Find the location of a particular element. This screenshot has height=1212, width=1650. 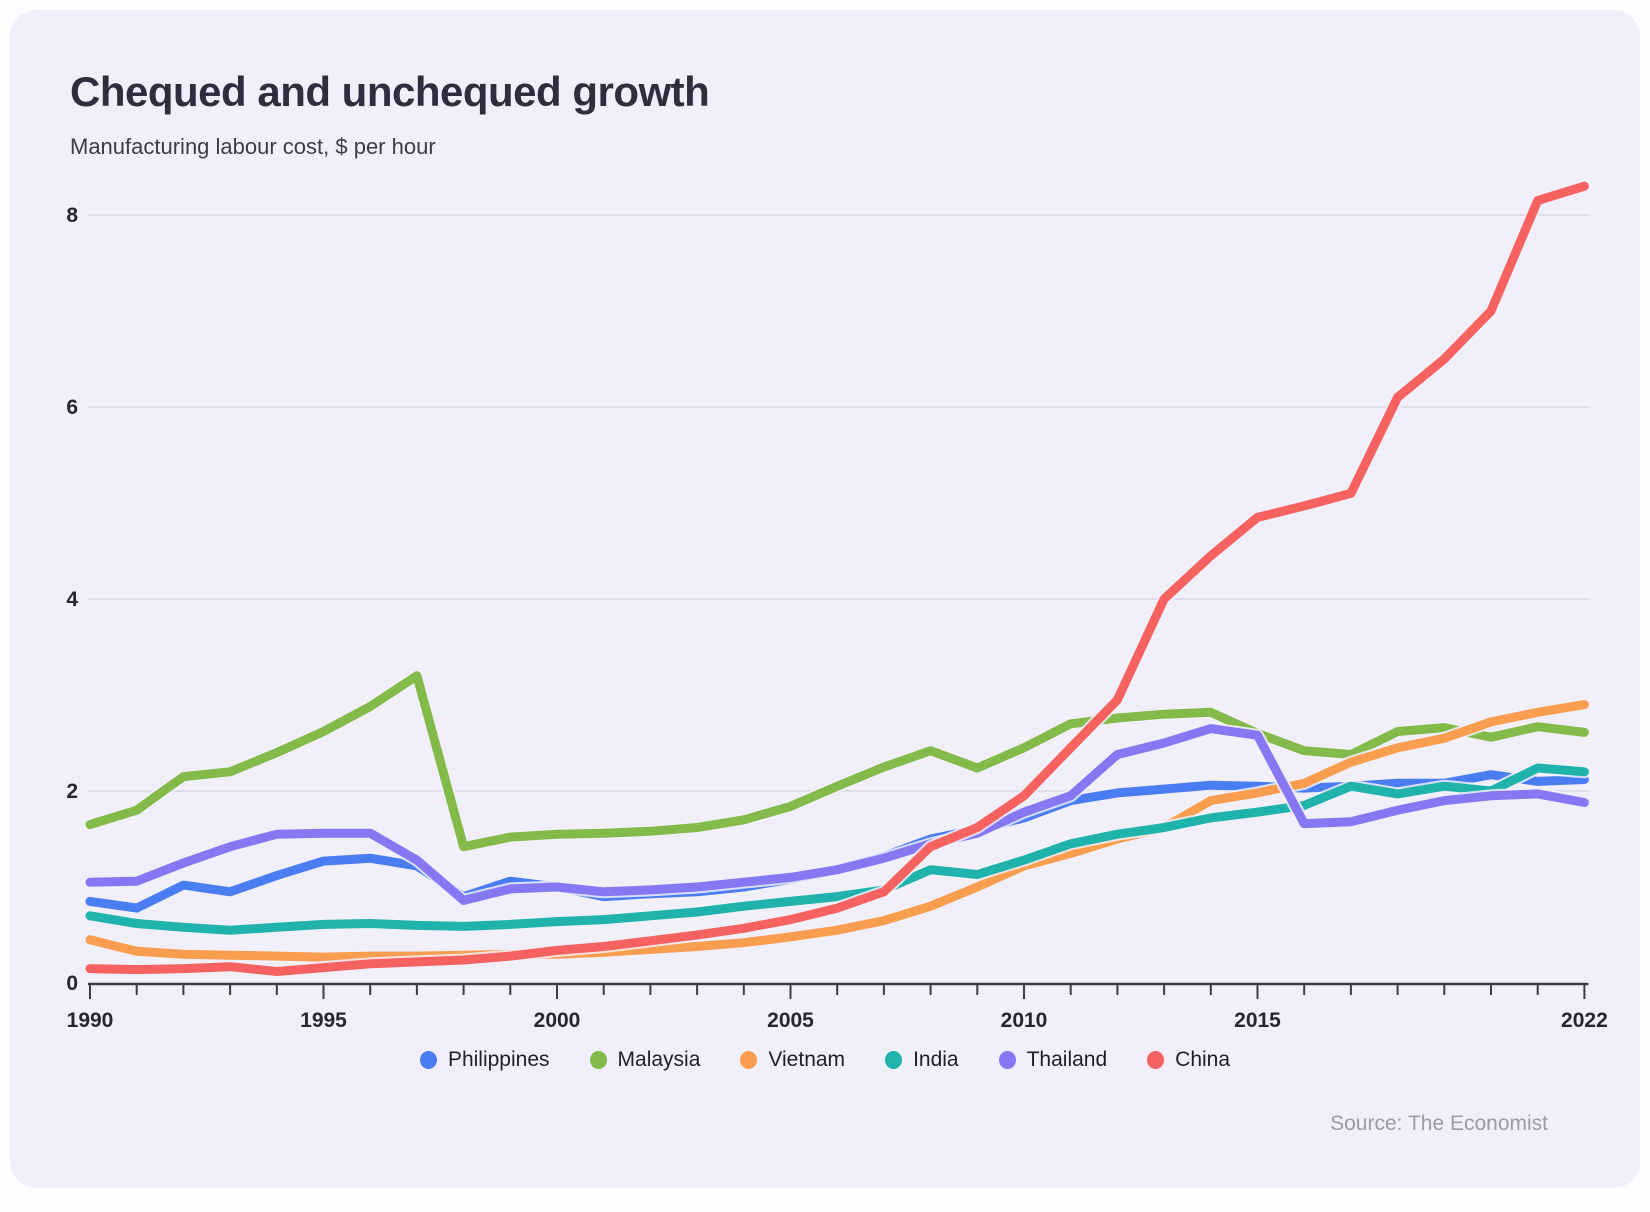

line-philippines is located at coordinates (837, 841).